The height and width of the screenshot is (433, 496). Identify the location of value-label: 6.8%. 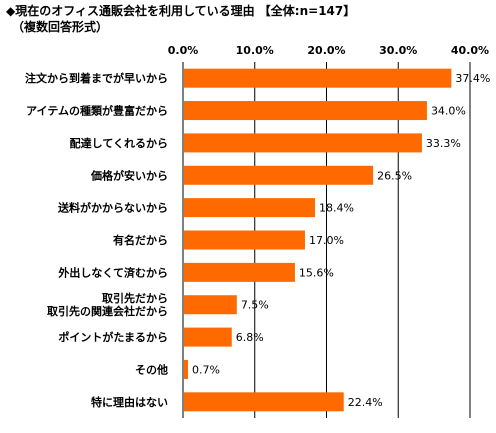
(250, 337).